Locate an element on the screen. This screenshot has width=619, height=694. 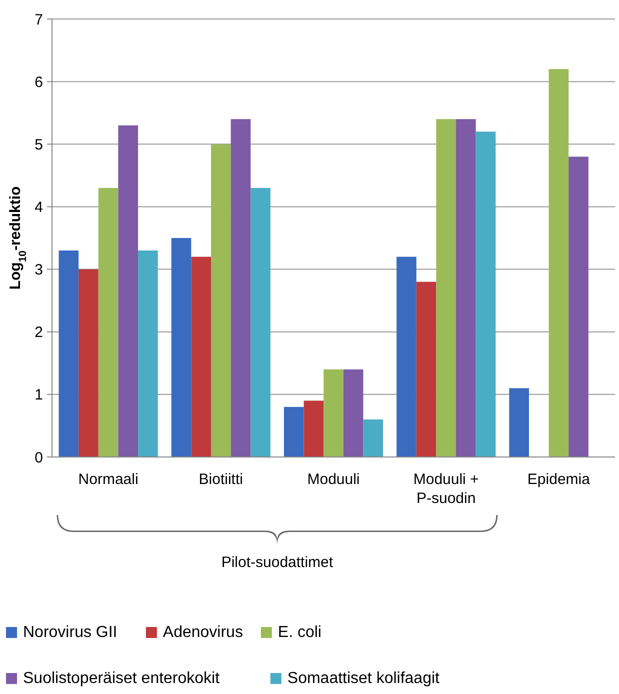
text: Pilot-suodattimet is located at coordinates (277, 562).